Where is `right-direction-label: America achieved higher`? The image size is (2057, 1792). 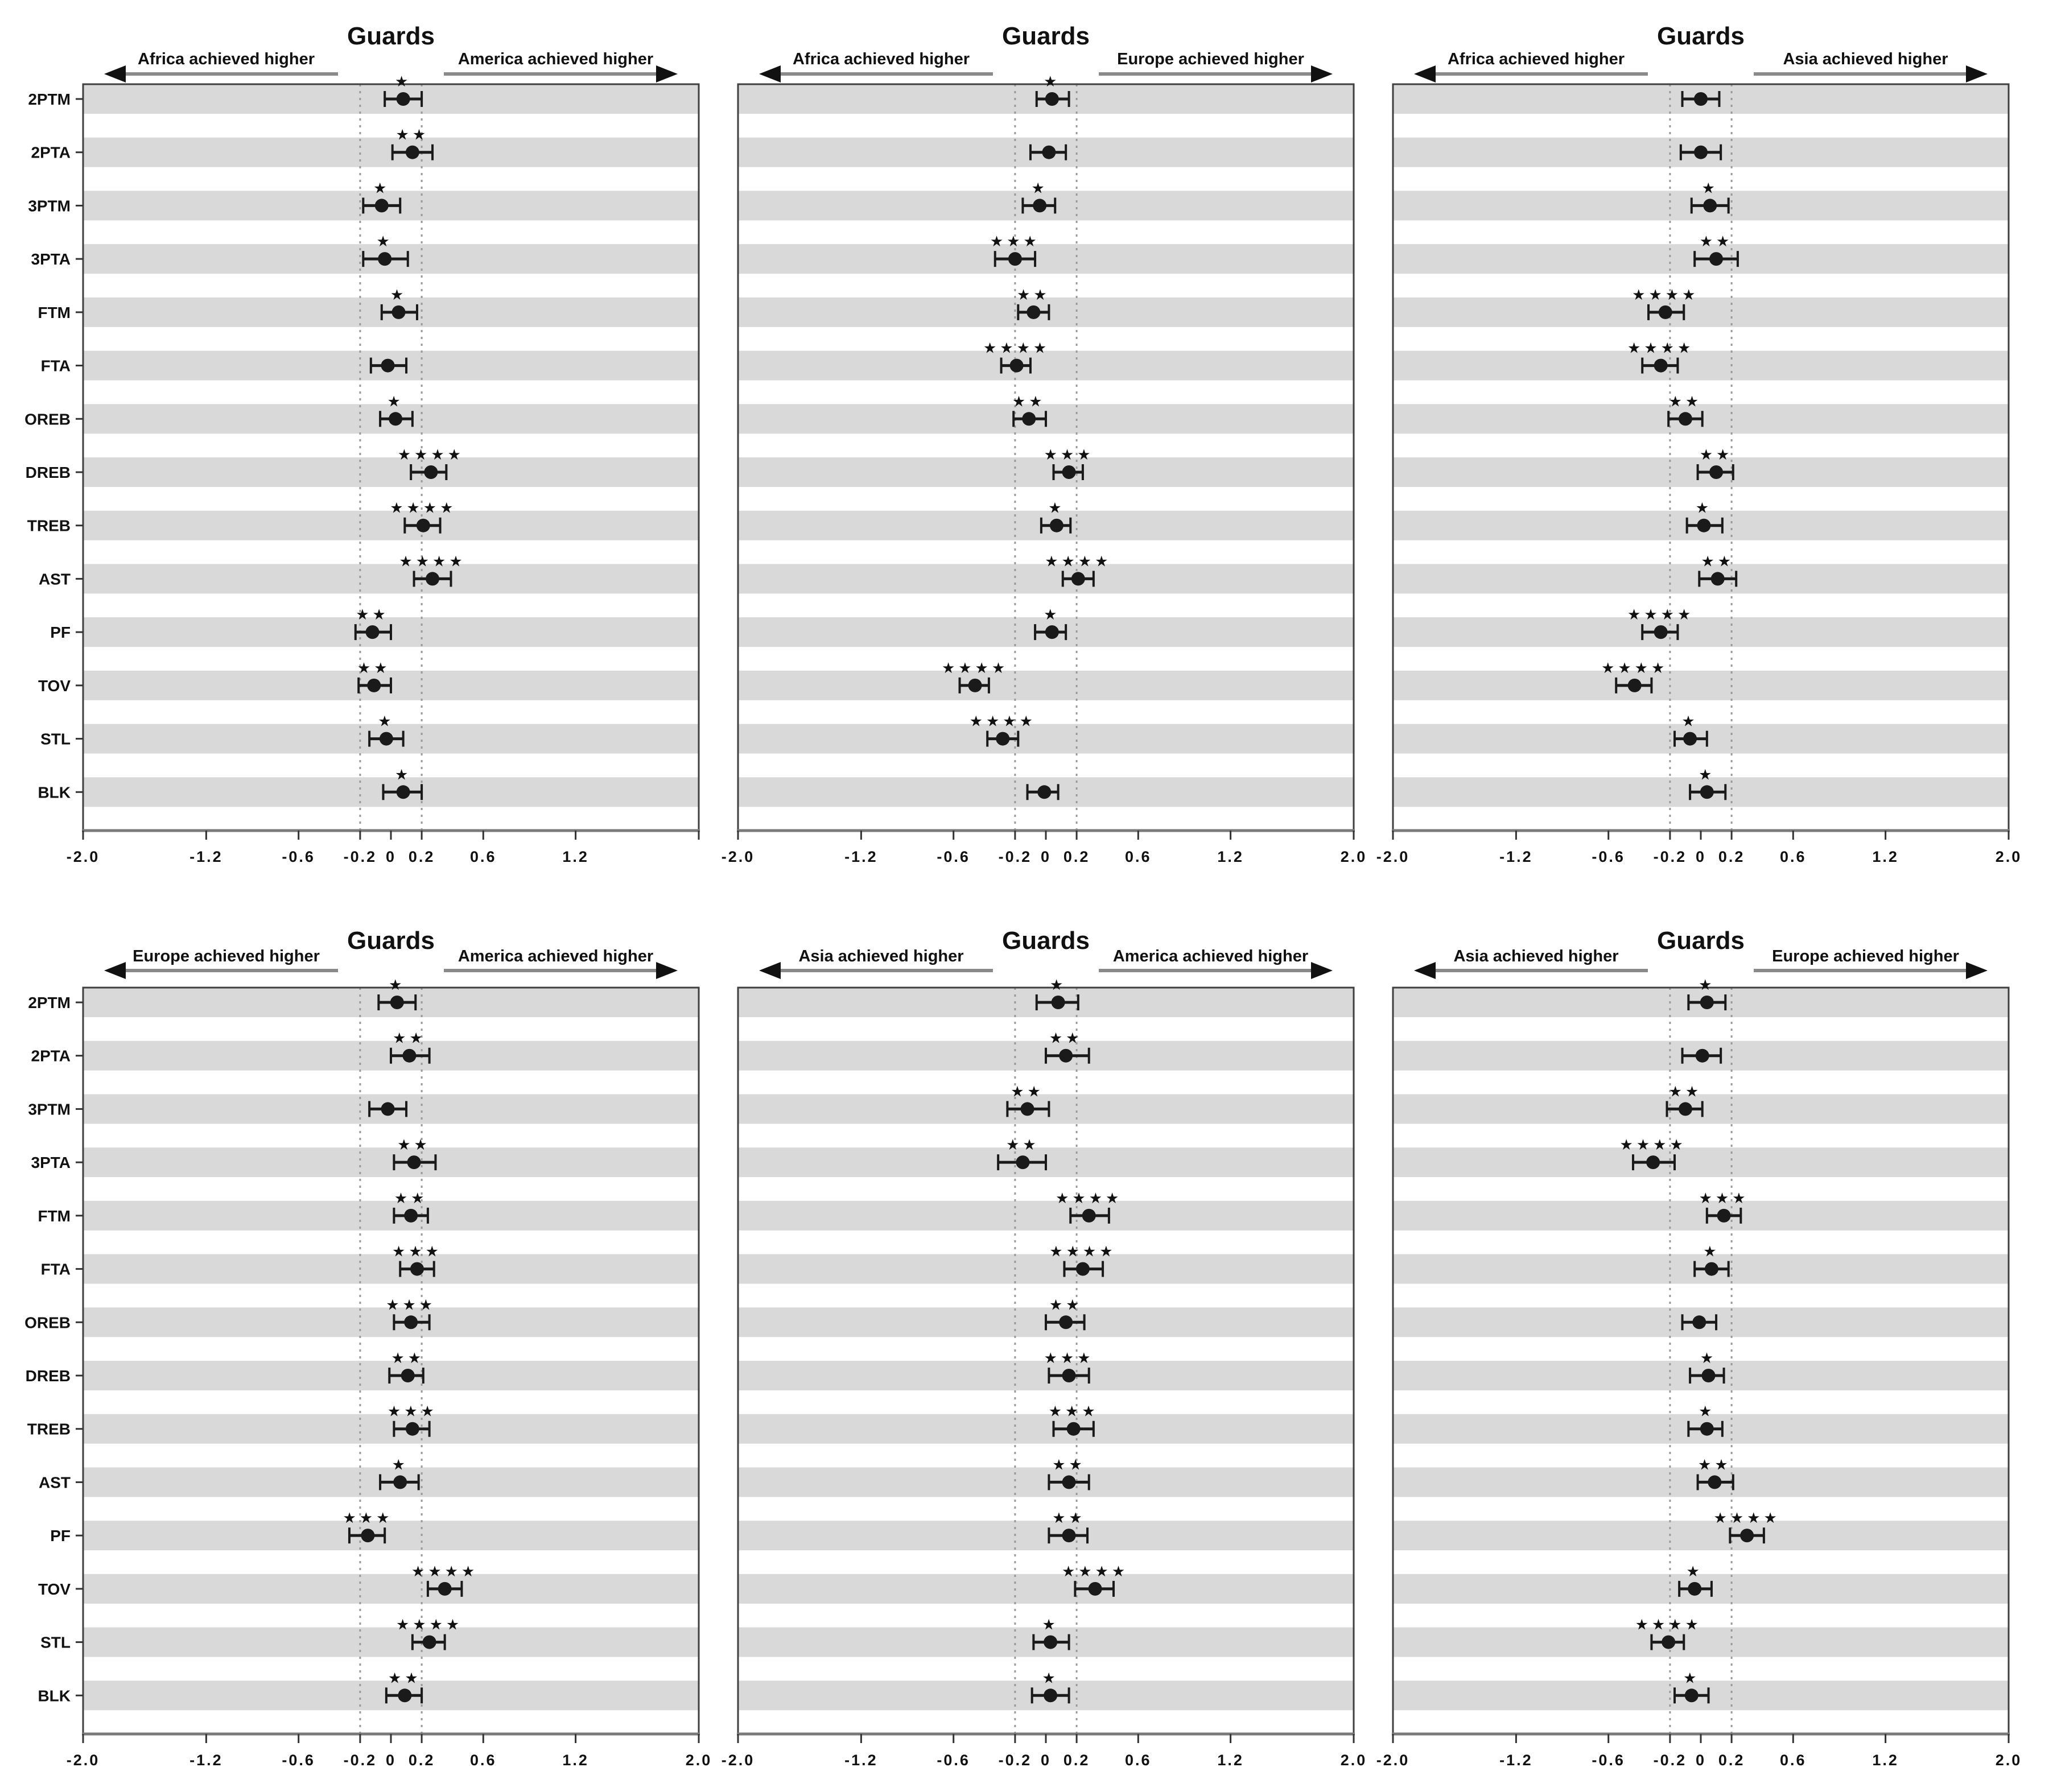 right-direction-label: America achieved higher is located at coordinates (555, 59).